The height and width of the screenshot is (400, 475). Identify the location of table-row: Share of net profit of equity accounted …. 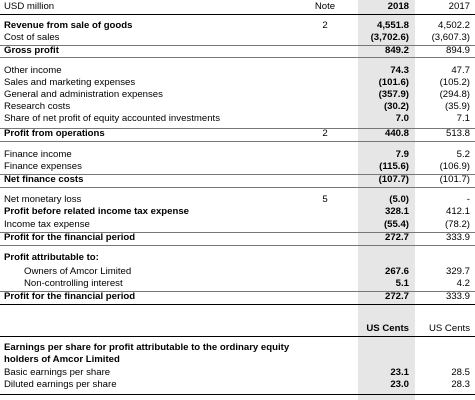
(237, 118).